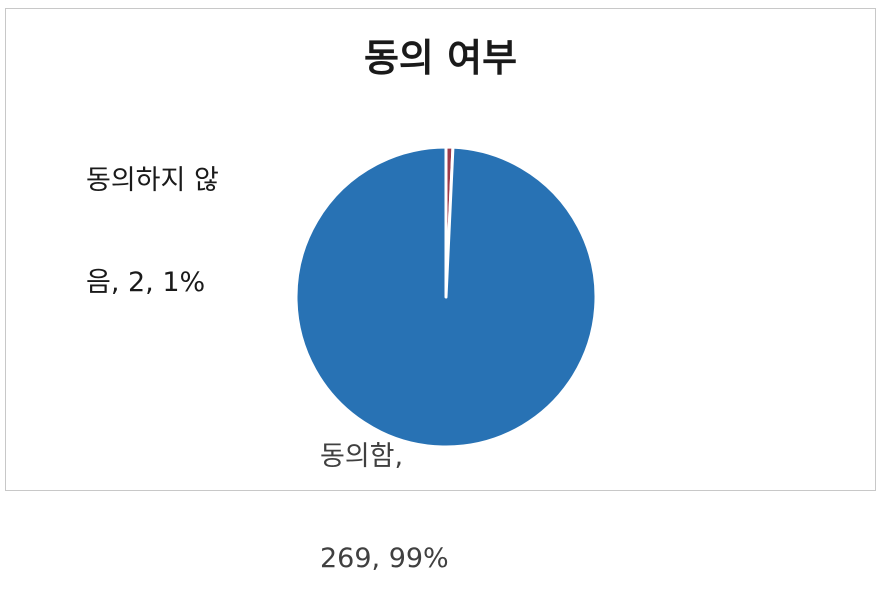 This screenshot has width=881, height=610. I want to click on data-label-disagree-line2: 음, 2, 1%, so click(146, 282).